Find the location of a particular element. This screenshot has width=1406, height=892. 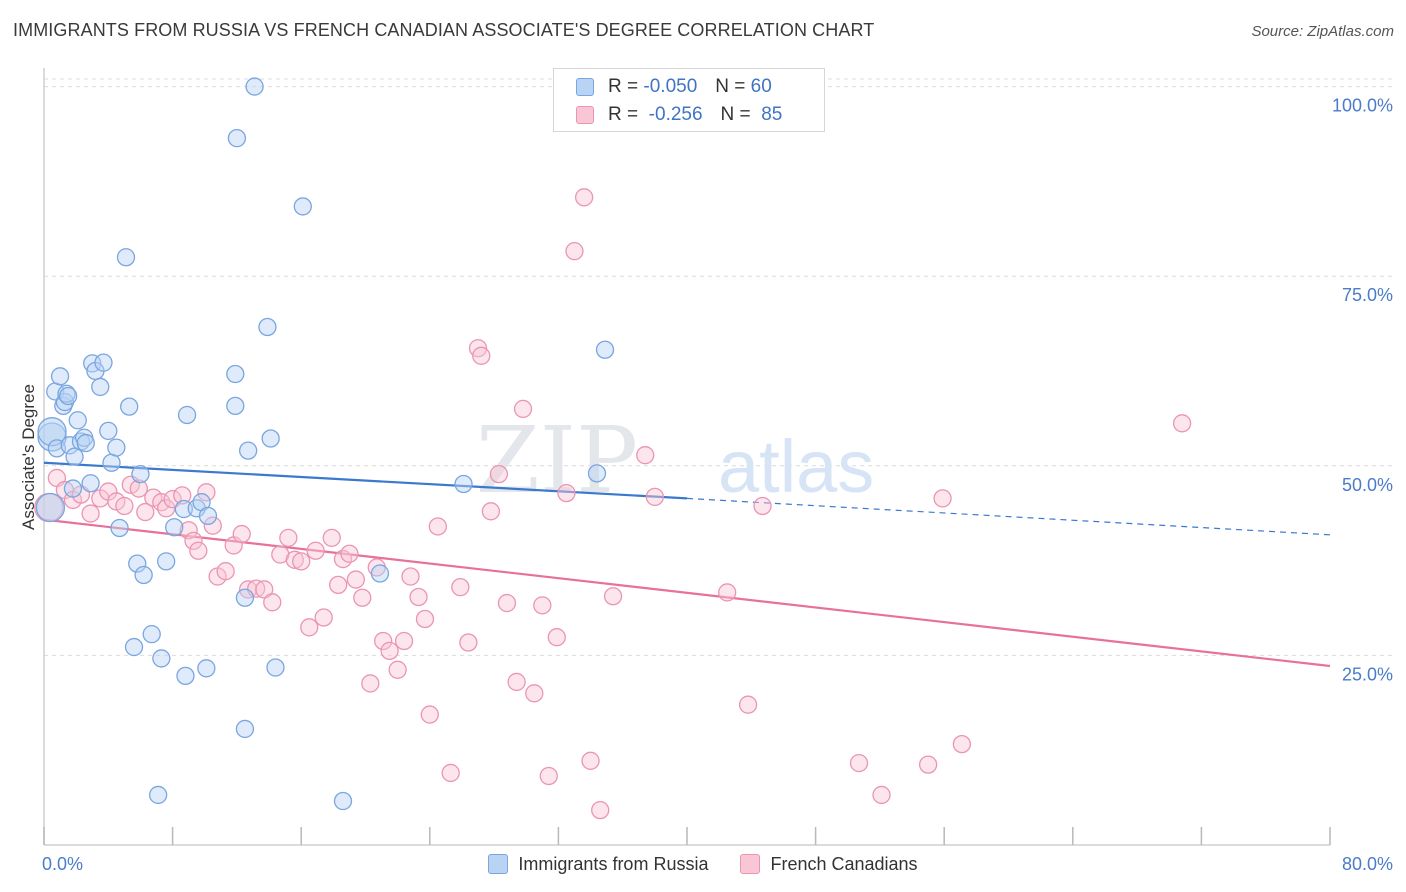

legend-item-french-canadians: French Canadians is located at coordinates (829, 864).